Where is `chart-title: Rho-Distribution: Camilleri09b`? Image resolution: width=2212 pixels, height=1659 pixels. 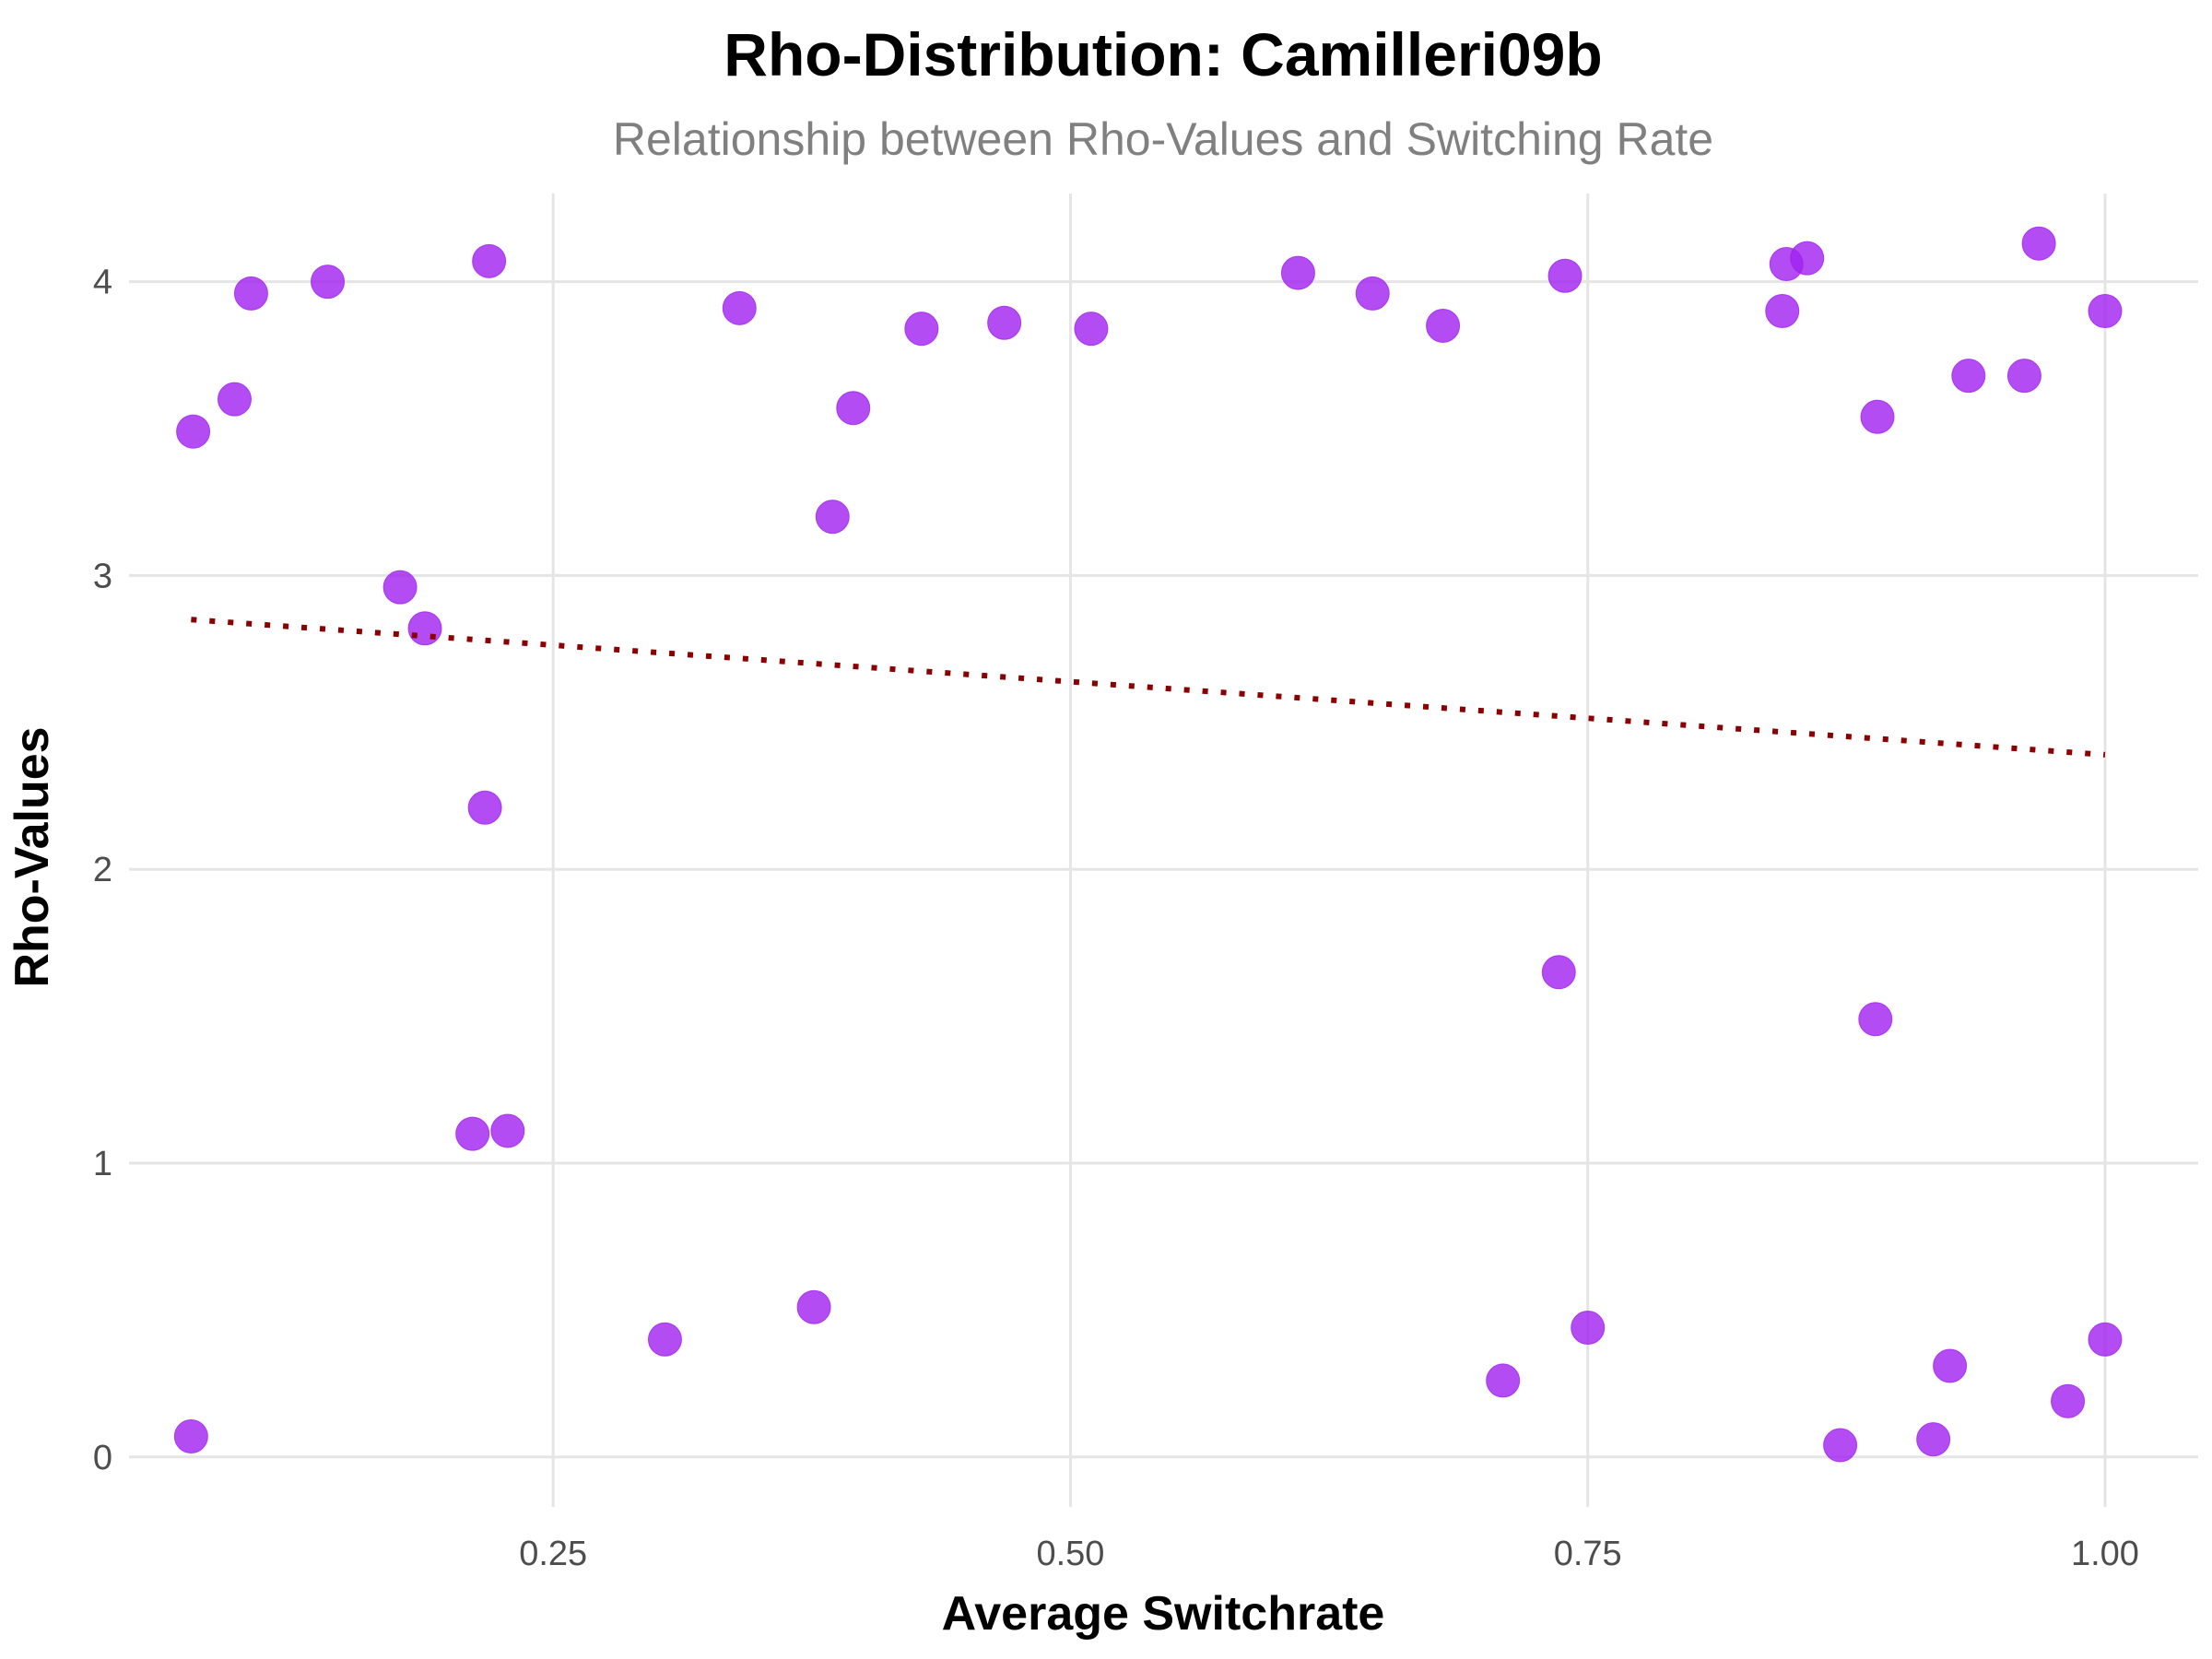 chart-title: Rho-Distribution: Camilleri09b is located at coordinates (1163, 54).